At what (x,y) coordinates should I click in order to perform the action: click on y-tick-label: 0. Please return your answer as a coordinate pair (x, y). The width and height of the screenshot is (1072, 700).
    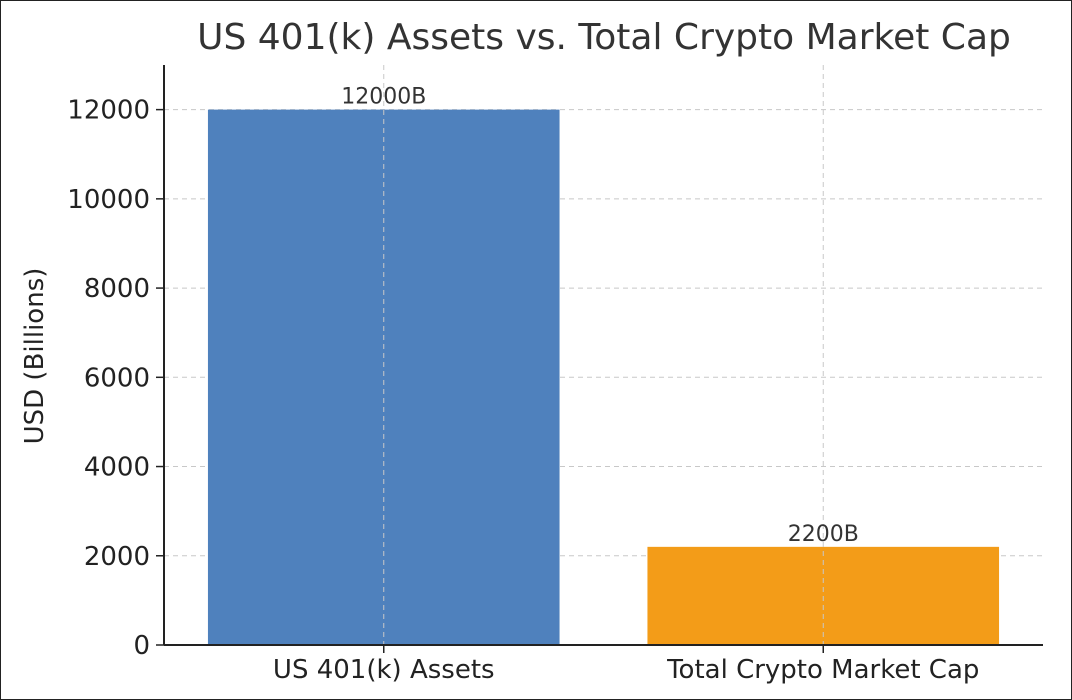
    Looking at the image, I should click on (141, 646).